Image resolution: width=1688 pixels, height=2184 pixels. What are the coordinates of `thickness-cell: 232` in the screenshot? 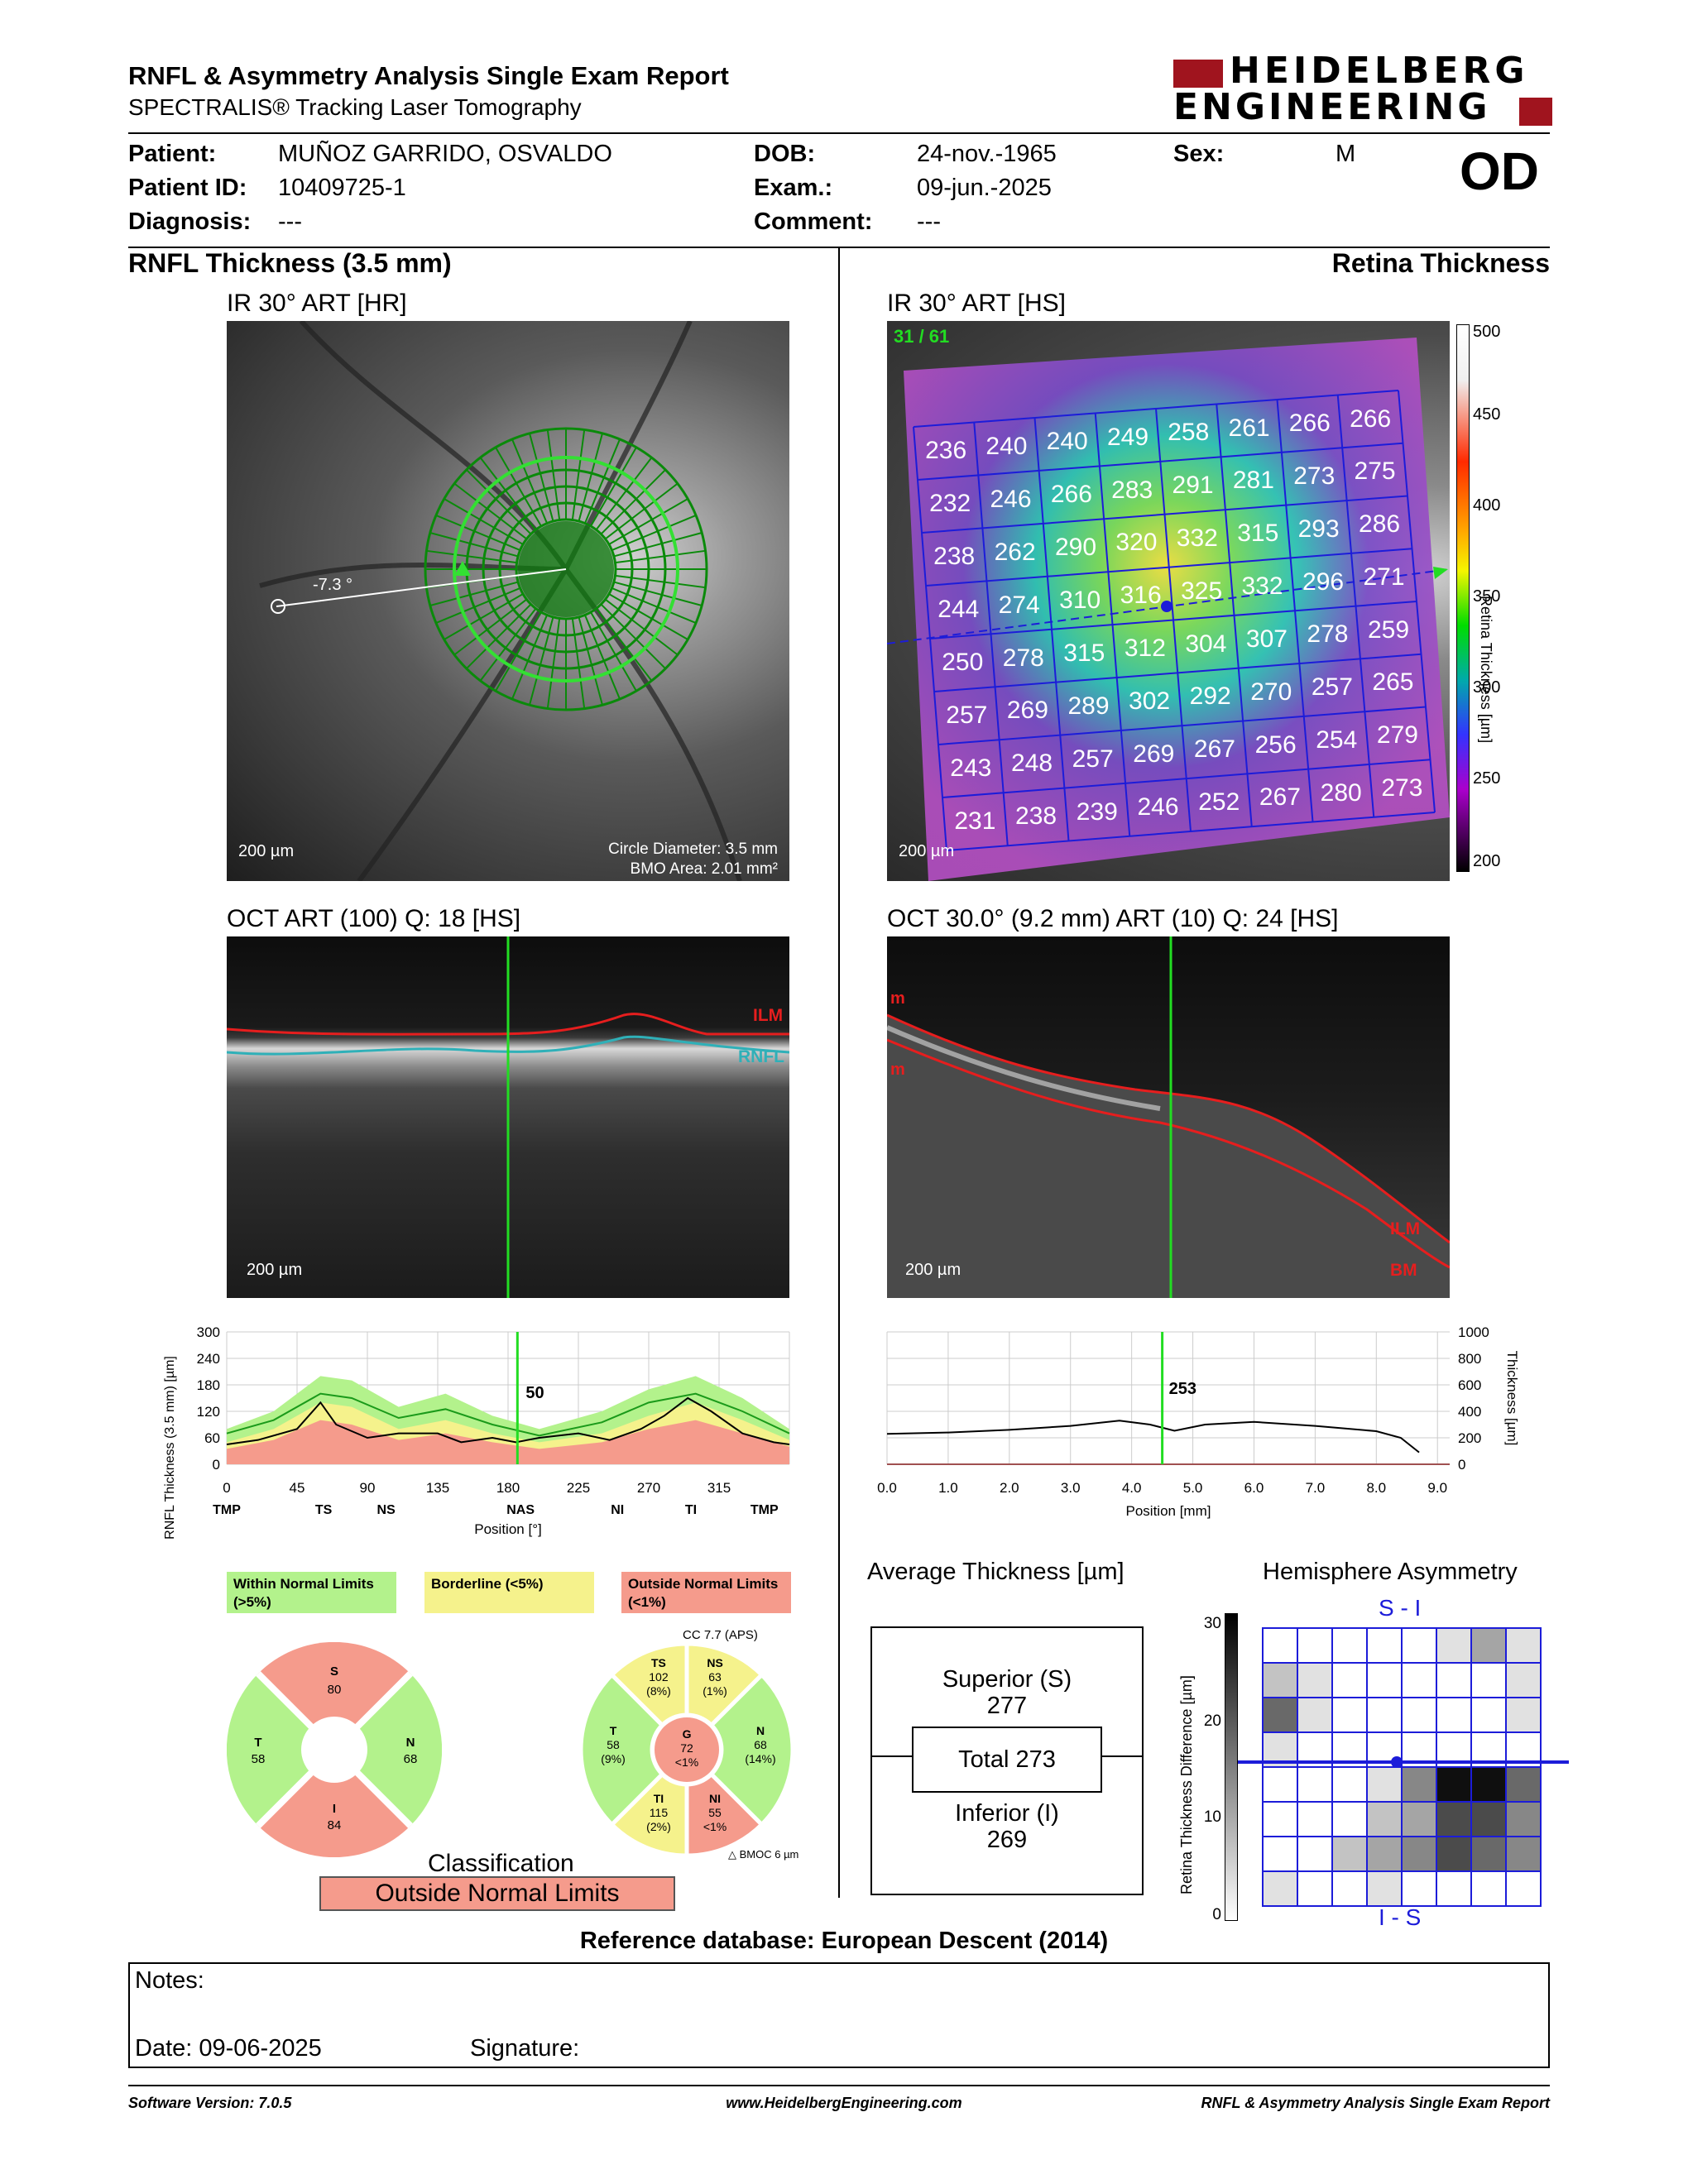 It's located at (950, 504).